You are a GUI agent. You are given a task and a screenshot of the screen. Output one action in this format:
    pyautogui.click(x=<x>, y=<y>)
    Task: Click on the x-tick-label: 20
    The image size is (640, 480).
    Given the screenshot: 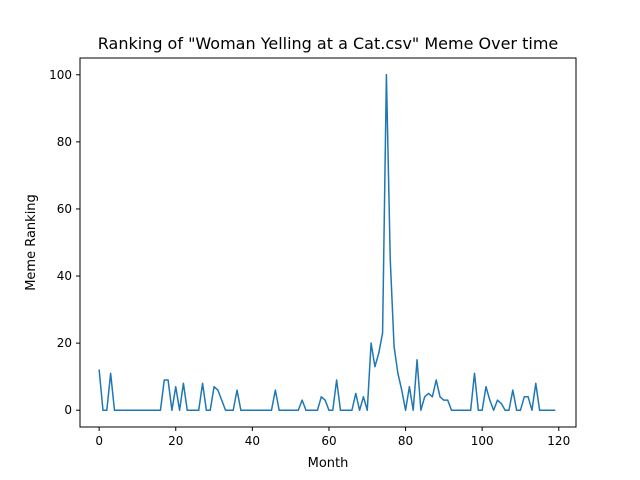 What is the action you would take?
    pyautogui.click(x=175, y=441)
    